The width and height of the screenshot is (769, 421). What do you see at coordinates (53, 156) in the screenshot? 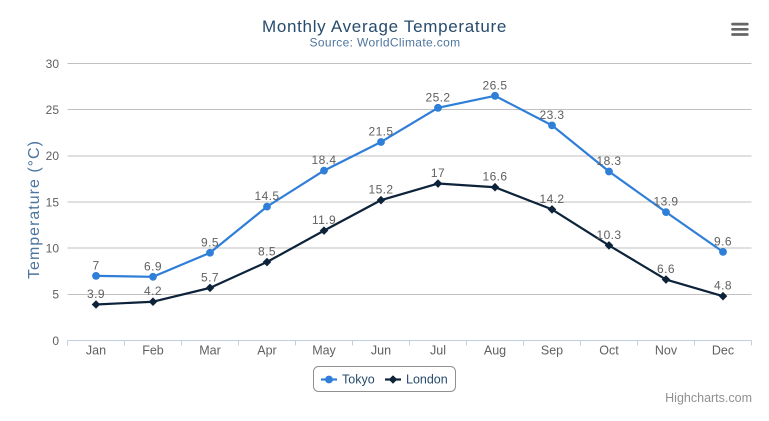
I see `svg-text: 20` at bounding box center [53, 156].